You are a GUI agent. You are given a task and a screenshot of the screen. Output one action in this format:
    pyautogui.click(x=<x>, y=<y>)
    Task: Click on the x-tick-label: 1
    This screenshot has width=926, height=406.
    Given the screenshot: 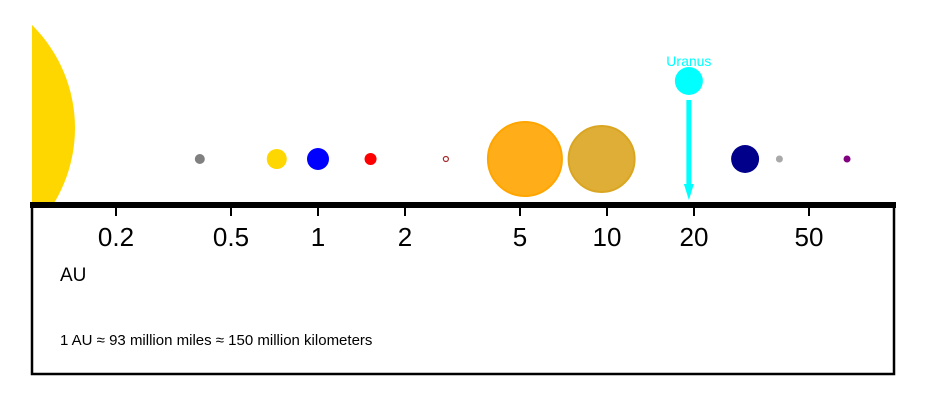 What is the action you would take?
    pyautogui.click(x=318, y=237)
    